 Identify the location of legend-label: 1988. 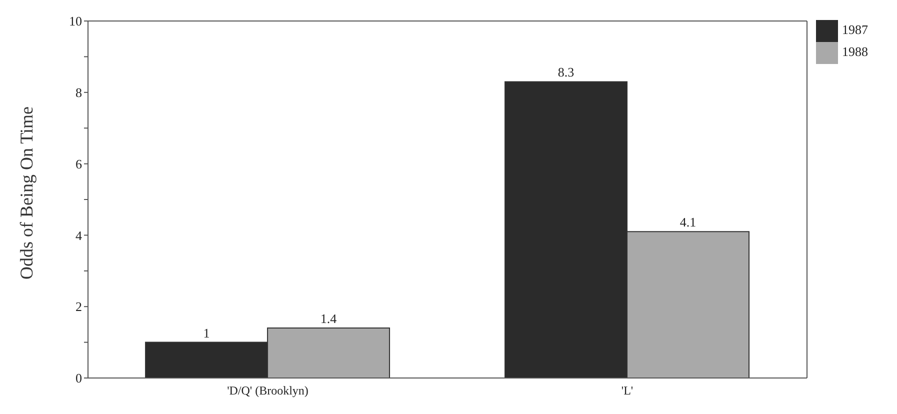
(855, 51).